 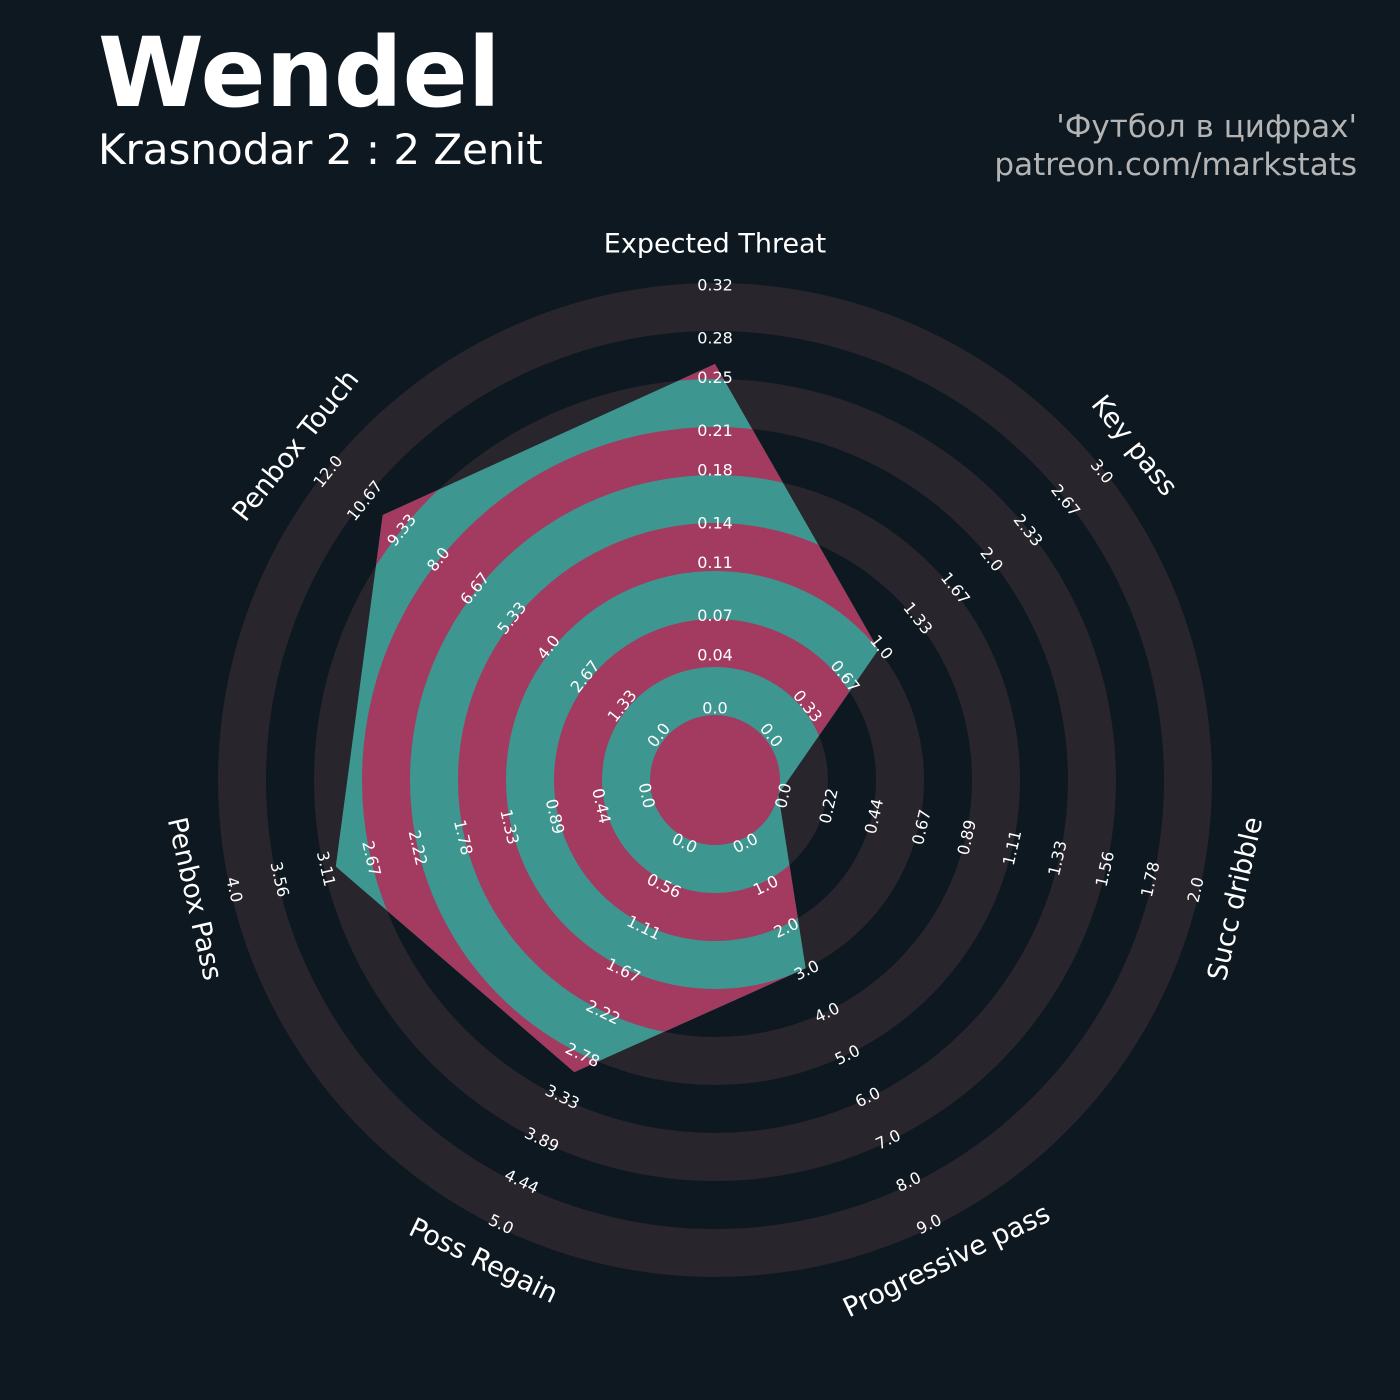 I want to click on tick-label: 0.28, so click(x=715, y=337).